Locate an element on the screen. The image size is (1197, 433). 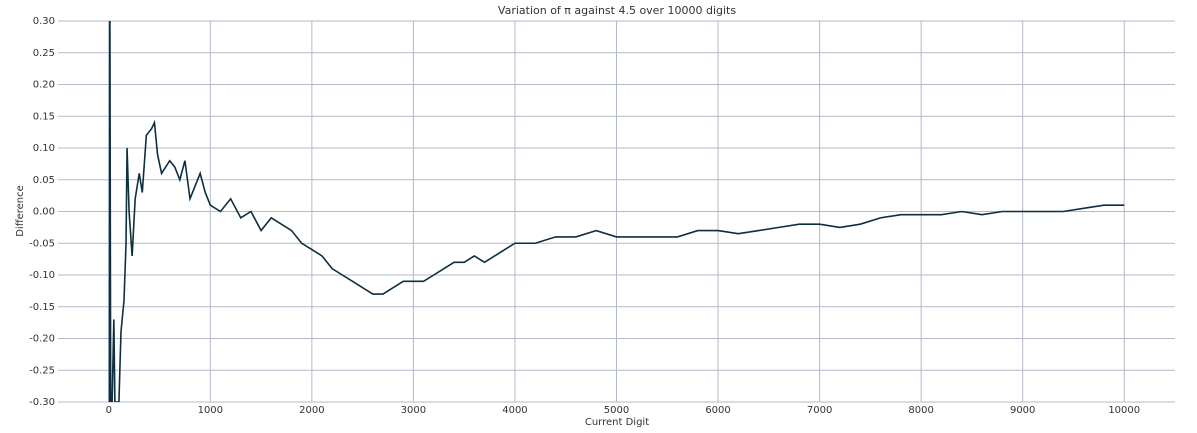
y-tick-label: -0.10 is located at coordinates (42, 275).